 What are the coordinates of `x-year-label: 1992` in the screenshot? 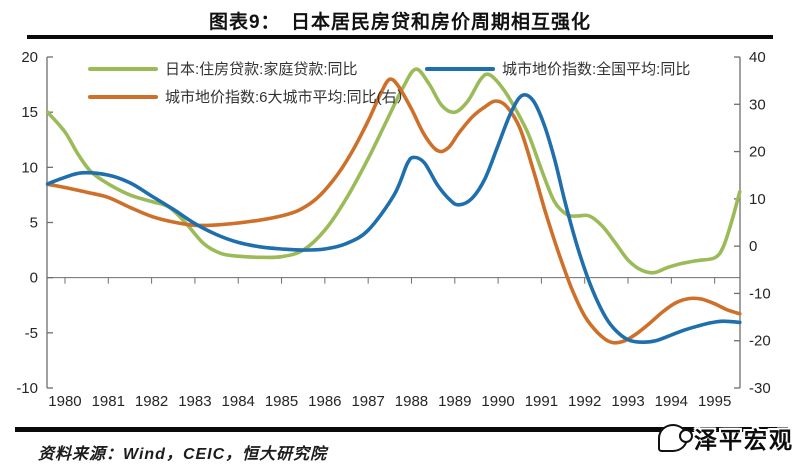 It's located at (584, 401).